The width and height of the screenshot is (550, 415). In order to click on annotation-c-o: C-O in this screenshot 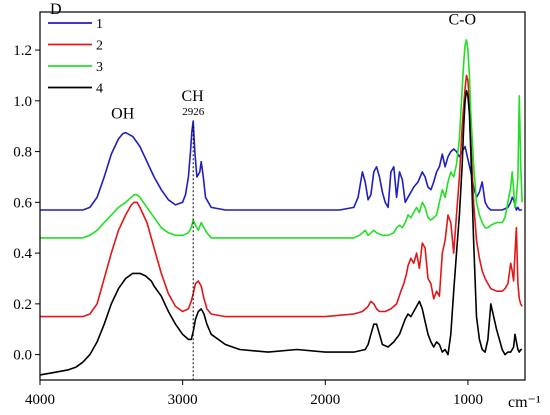, I will do `click(462, 20)`.